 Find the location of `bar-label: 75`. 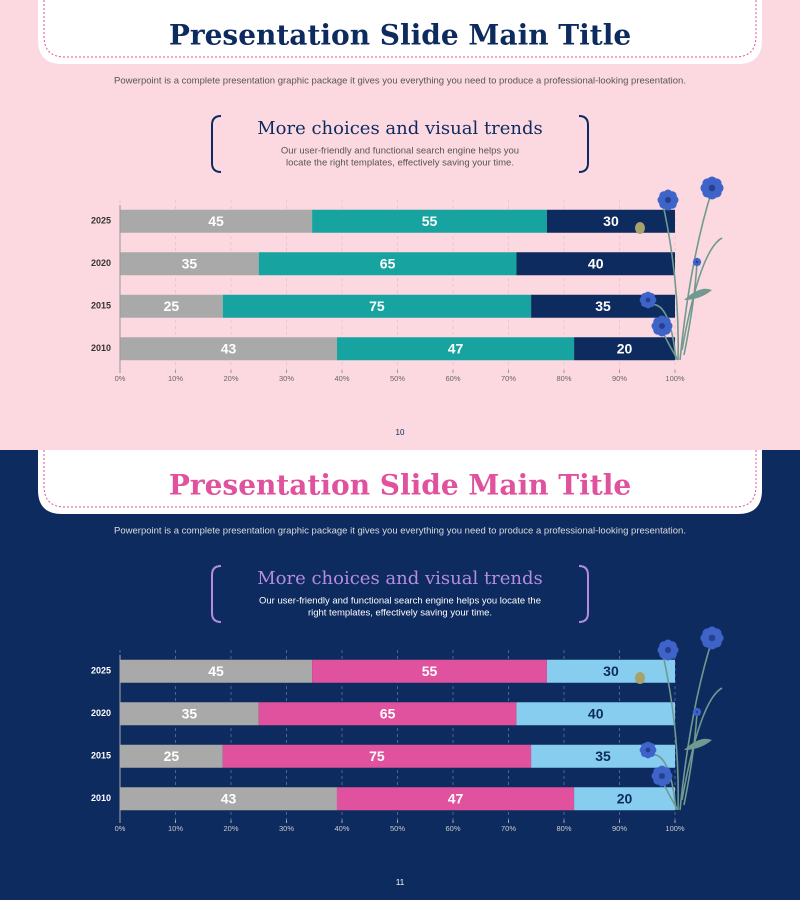

bar-label: 75 is located at coordinates (377, 756).